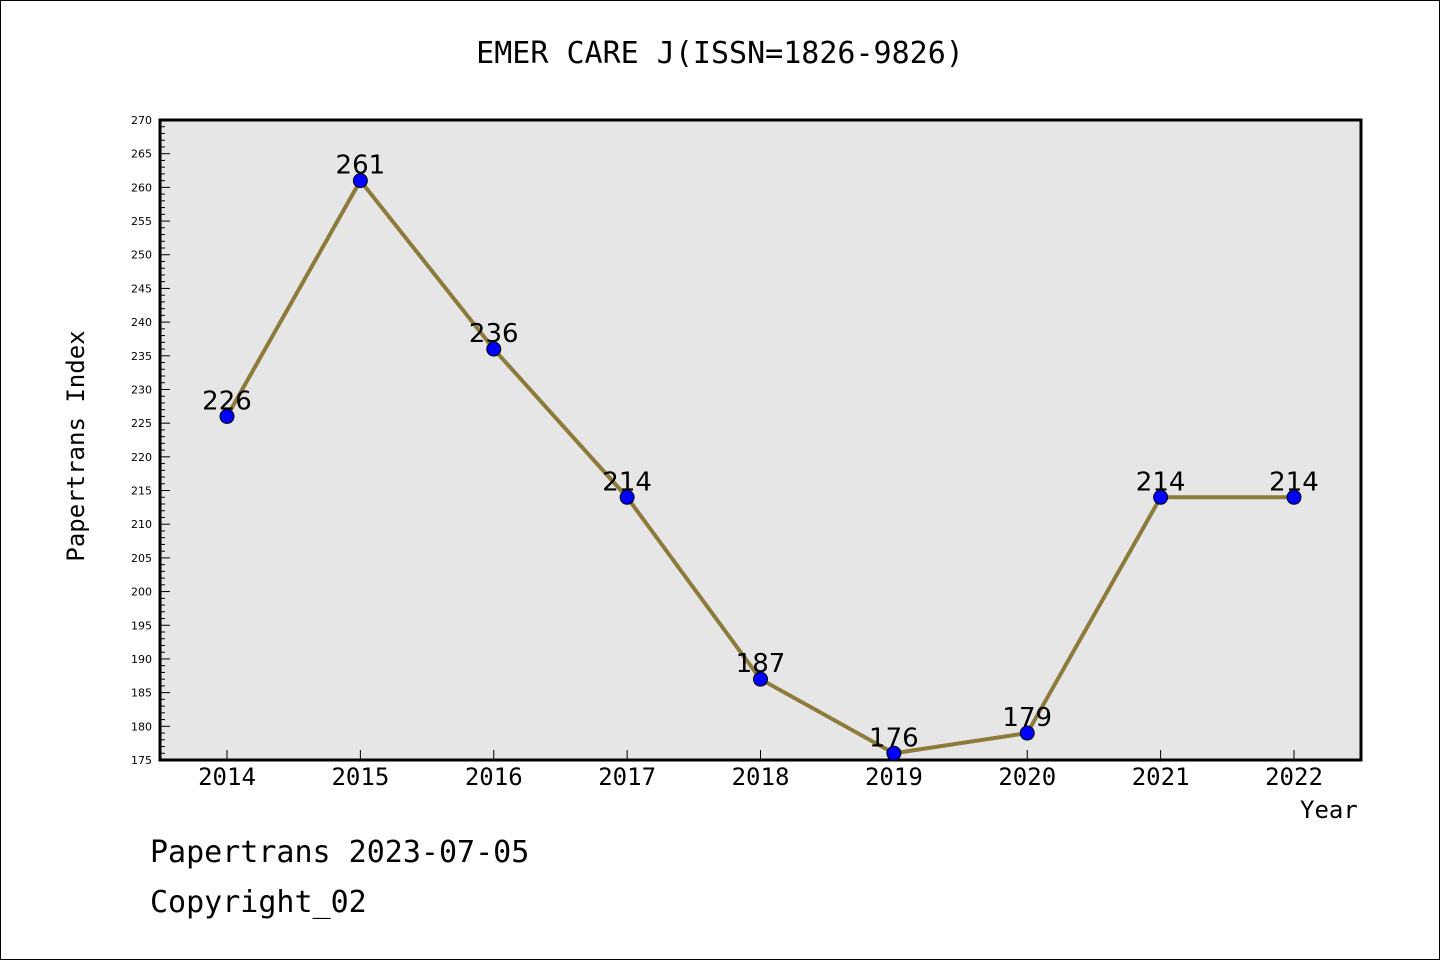 The image size is (1440, 960). What do you see at coordinates (141, 255) in the screenshot?
I see `y-tick-label: 250` at bounding box center [141, 255].